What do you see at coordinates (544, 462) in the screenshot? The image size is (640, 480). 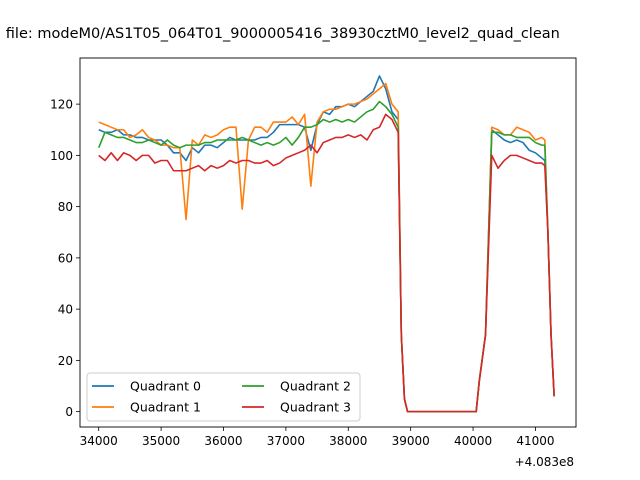 I see `x-offset-label: +4.083e8` at bounding box center [544, 462].